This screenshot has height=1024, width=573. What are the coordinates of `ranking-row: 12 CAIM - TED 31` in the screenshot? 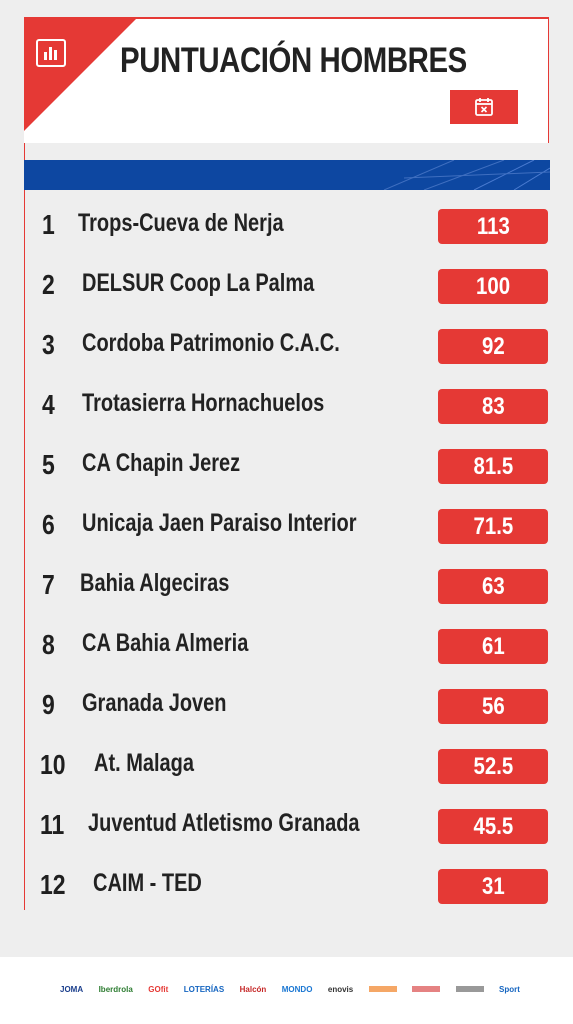 It's located at (286, 885).